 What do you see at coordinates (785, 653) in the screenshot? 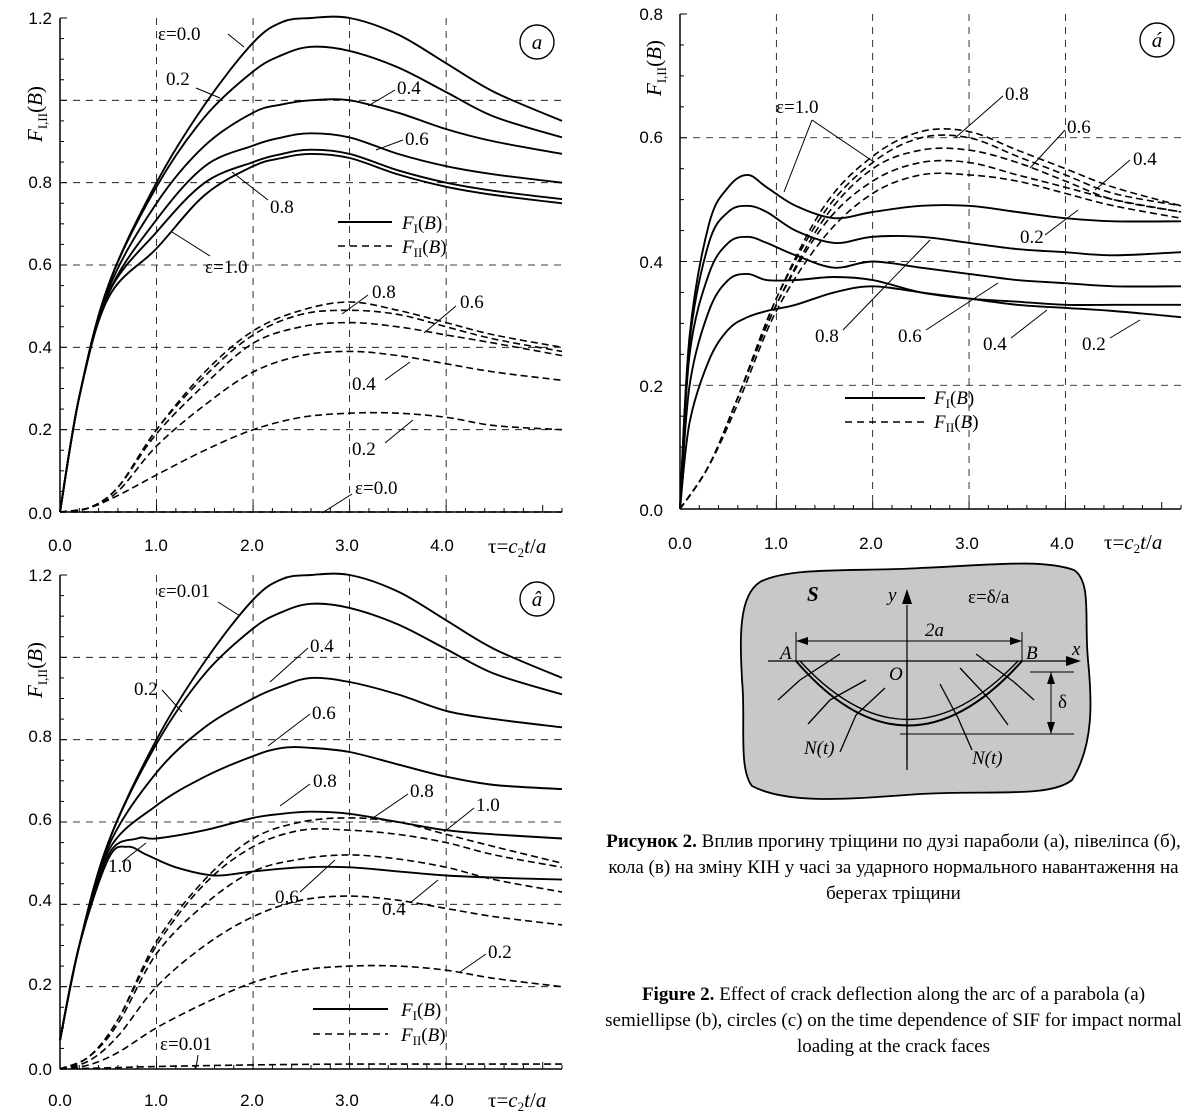
I see `label-a: A` at bounding box center [785, 653].